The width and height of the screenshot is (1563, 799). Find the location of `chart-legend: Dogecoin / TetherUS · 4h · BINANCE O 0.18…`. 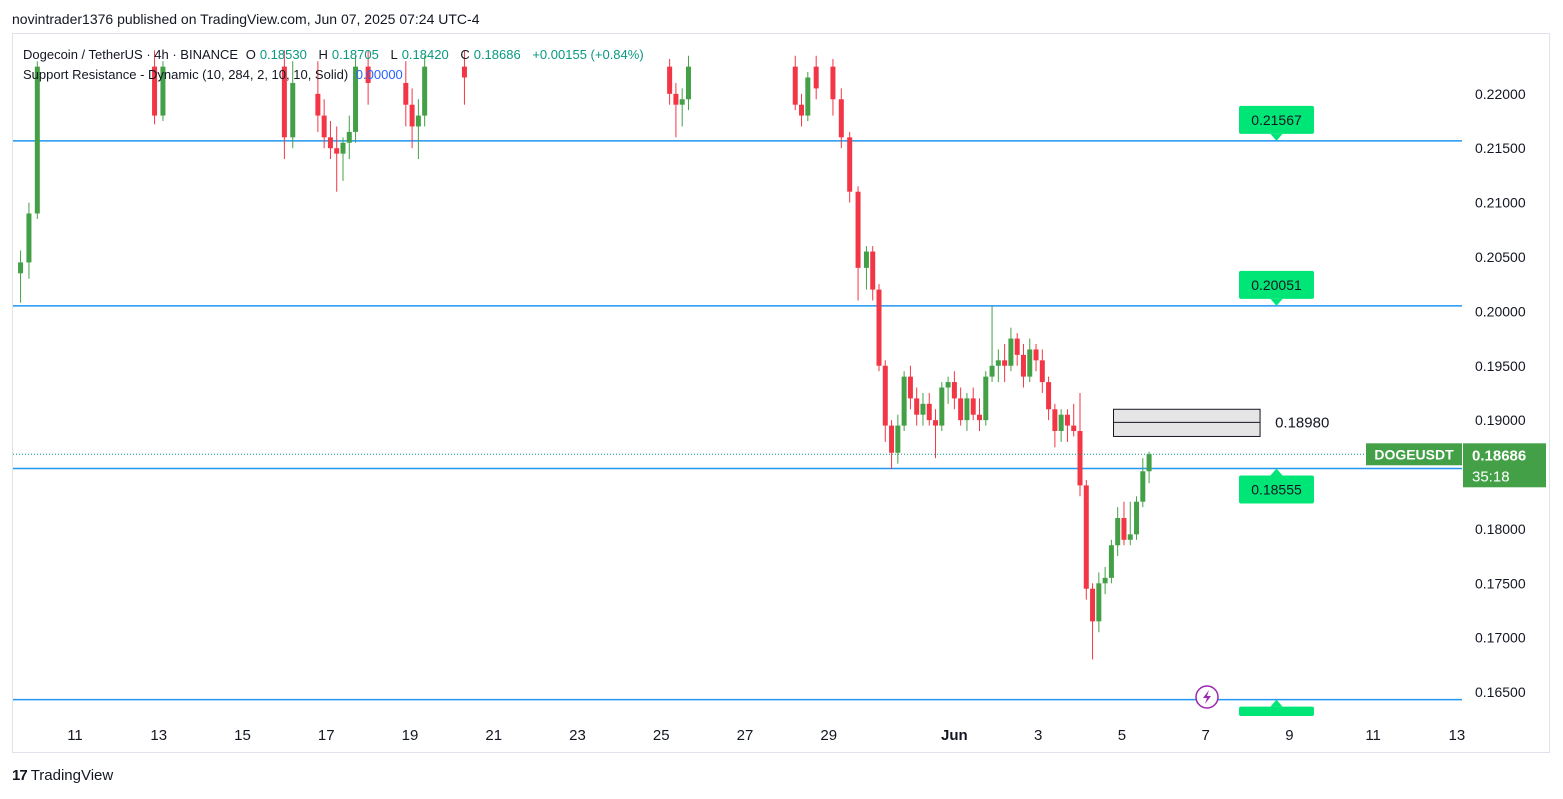

chart-legend: Dogecoin / TetherUS · 4h · BINANCE O 0.18… is located at coordinates (335, 65).